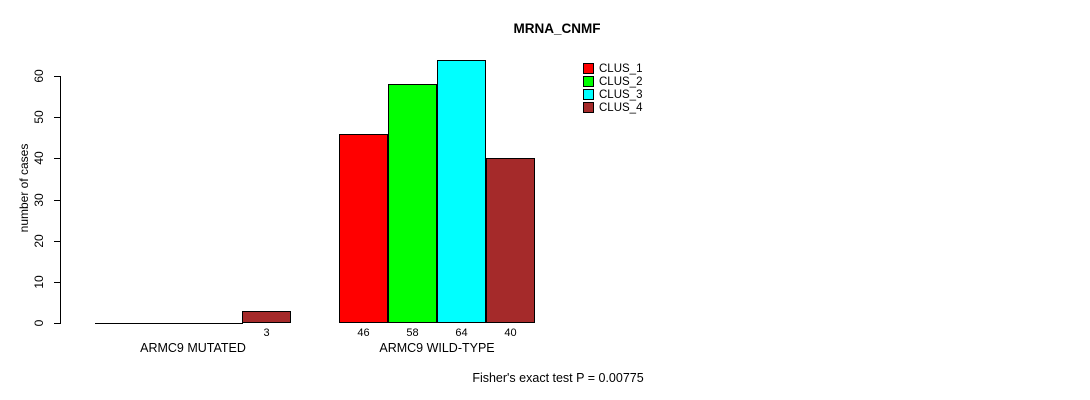 This screenshot has width=1090, height=400. What do you see at coordinates (24, 188) in the screenshot?
I see `y-axis-title: number of cases` at bounding box center [24, 188].